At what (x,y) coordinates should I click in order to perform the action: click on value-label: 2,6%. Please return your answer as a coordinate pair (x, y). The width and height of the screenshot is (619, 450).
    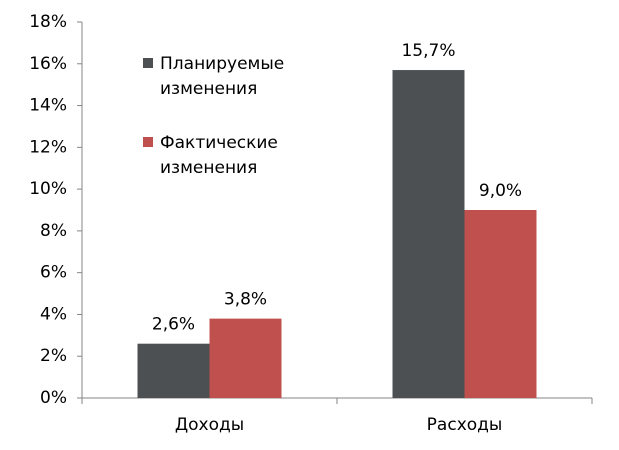
    Looking at the image, I should click on (173, 325).